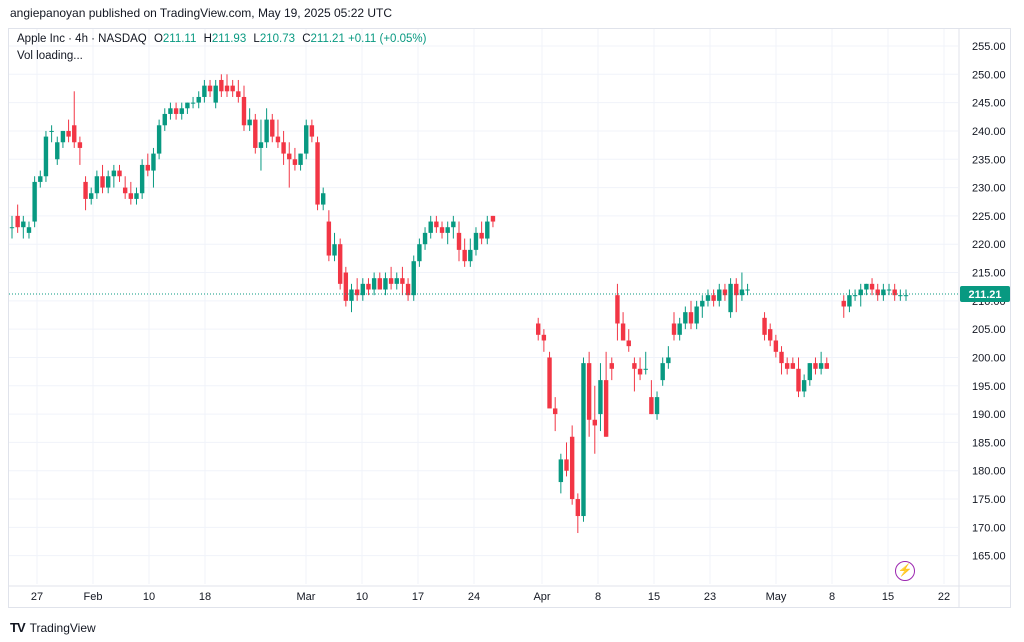 The image size is (1024, 642). What do you see at coordinates (989, 415) in the screenshot?
I see `y-tick-label: 190.00` at bounding box center [989, 415].